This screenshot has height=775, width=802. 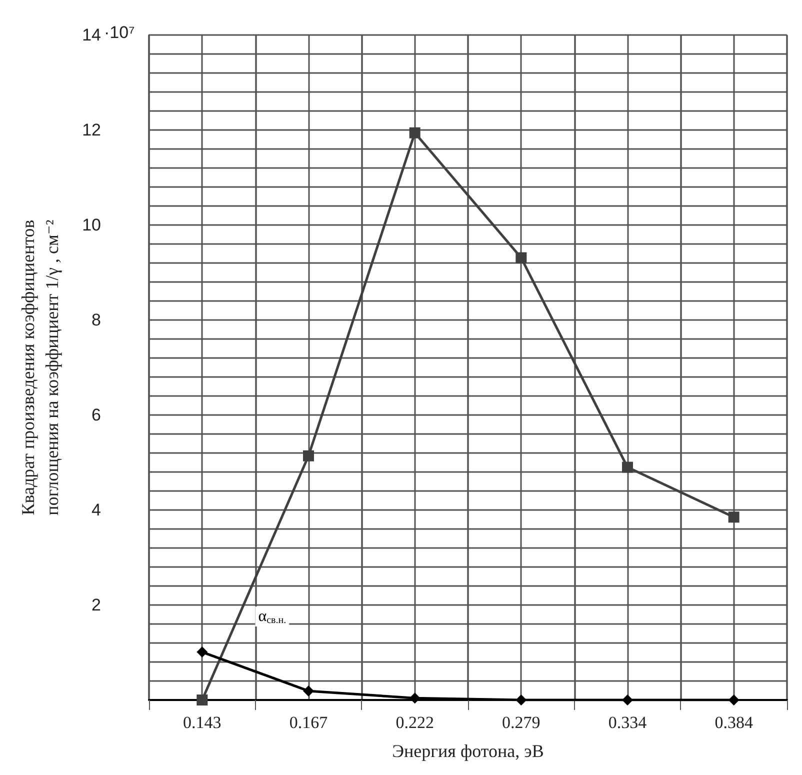 What do you see at coordinates (734, 722) in the screenshot?
I see `x-tick-label: 0.384` at bounding box center [734, 722].